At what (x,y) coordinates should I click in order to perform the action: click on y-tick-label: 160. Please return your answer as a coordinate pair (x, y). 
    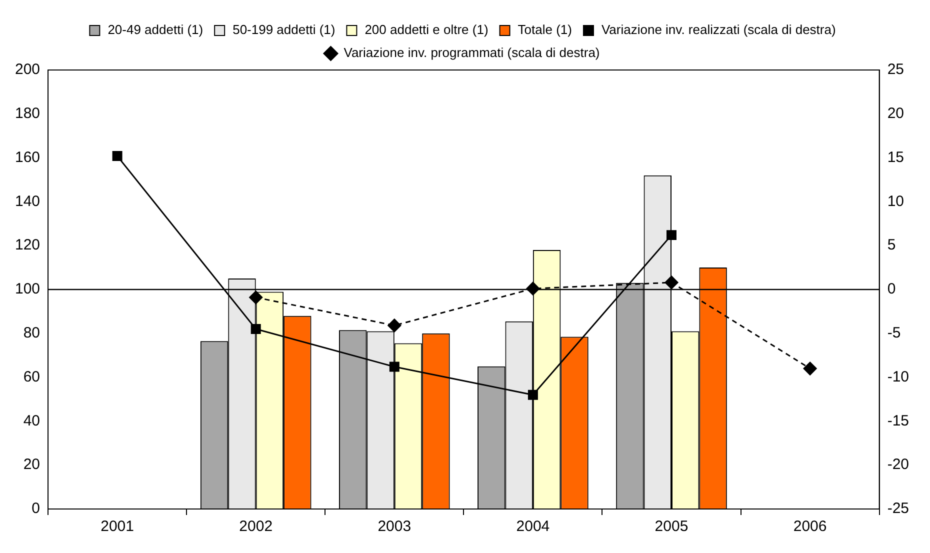
    Looking at the image, I should click on (27, 157).